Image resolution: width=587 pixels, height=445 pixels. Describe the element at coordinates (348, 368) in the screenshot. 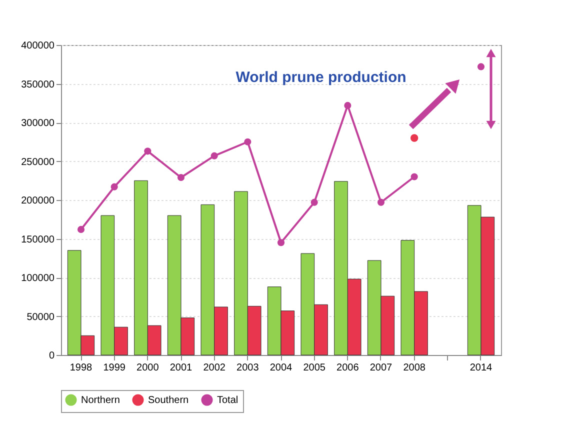

I see `x-tick-label: 2006` at that location.